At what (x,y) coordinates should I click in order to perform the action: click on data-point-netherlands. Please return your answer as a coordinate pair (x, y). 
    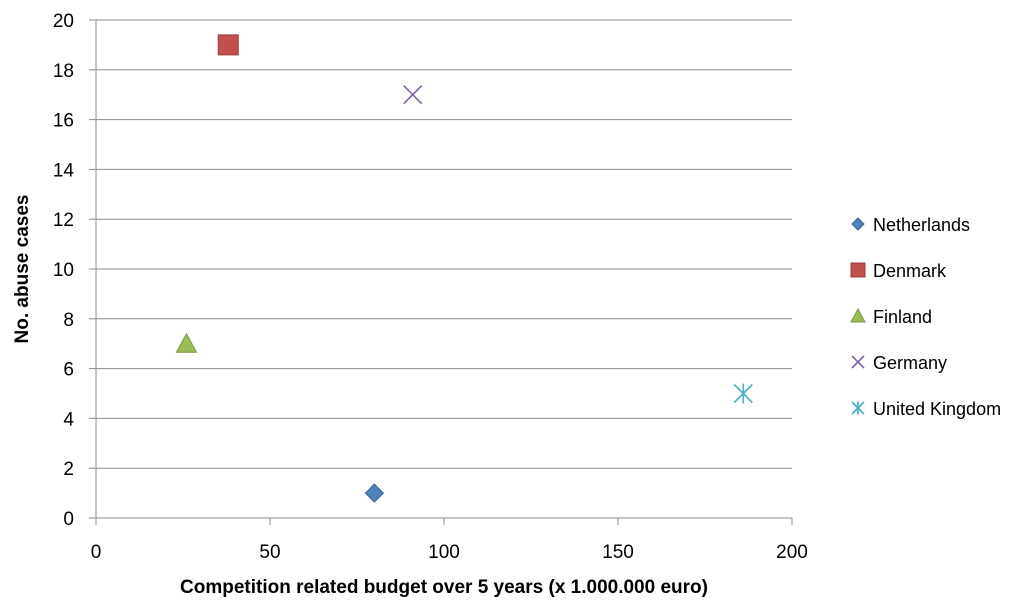
    Looking at the image, I should click on (374, 493).